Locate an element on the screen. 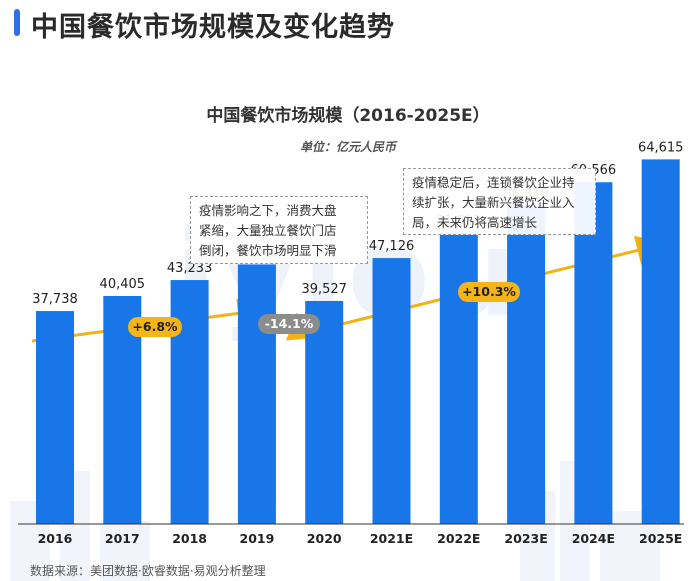 The image size is (696, 581). callout-recovery-growth: 疫情稳定后，连锁餐饮企业持 续扩张，大量新兴餐饮企业入 局，未来仍将高速增长 is located at coordinates (499, 201).